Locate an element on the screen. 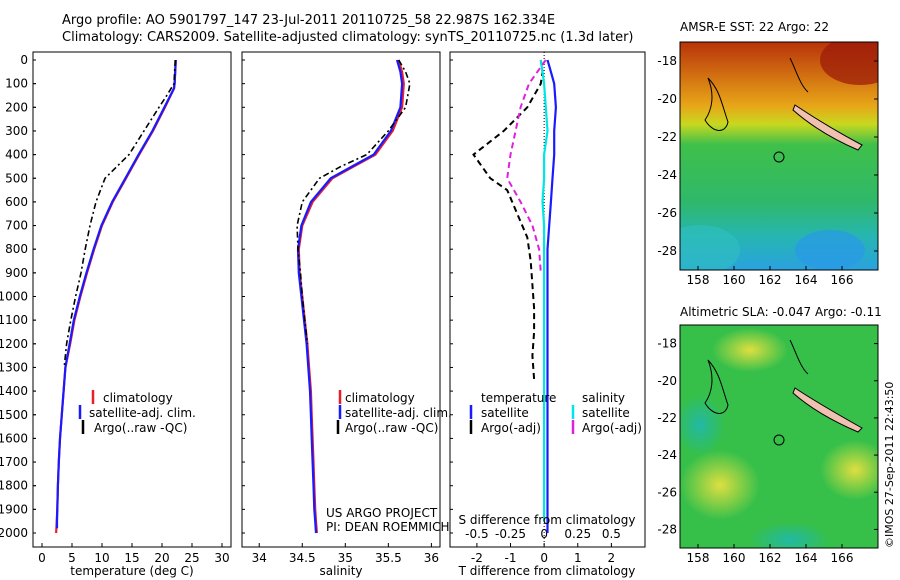 This screenshot has height=580, width=900. x-top-tick-label: 0.5 is located at coordinates (611, 534).